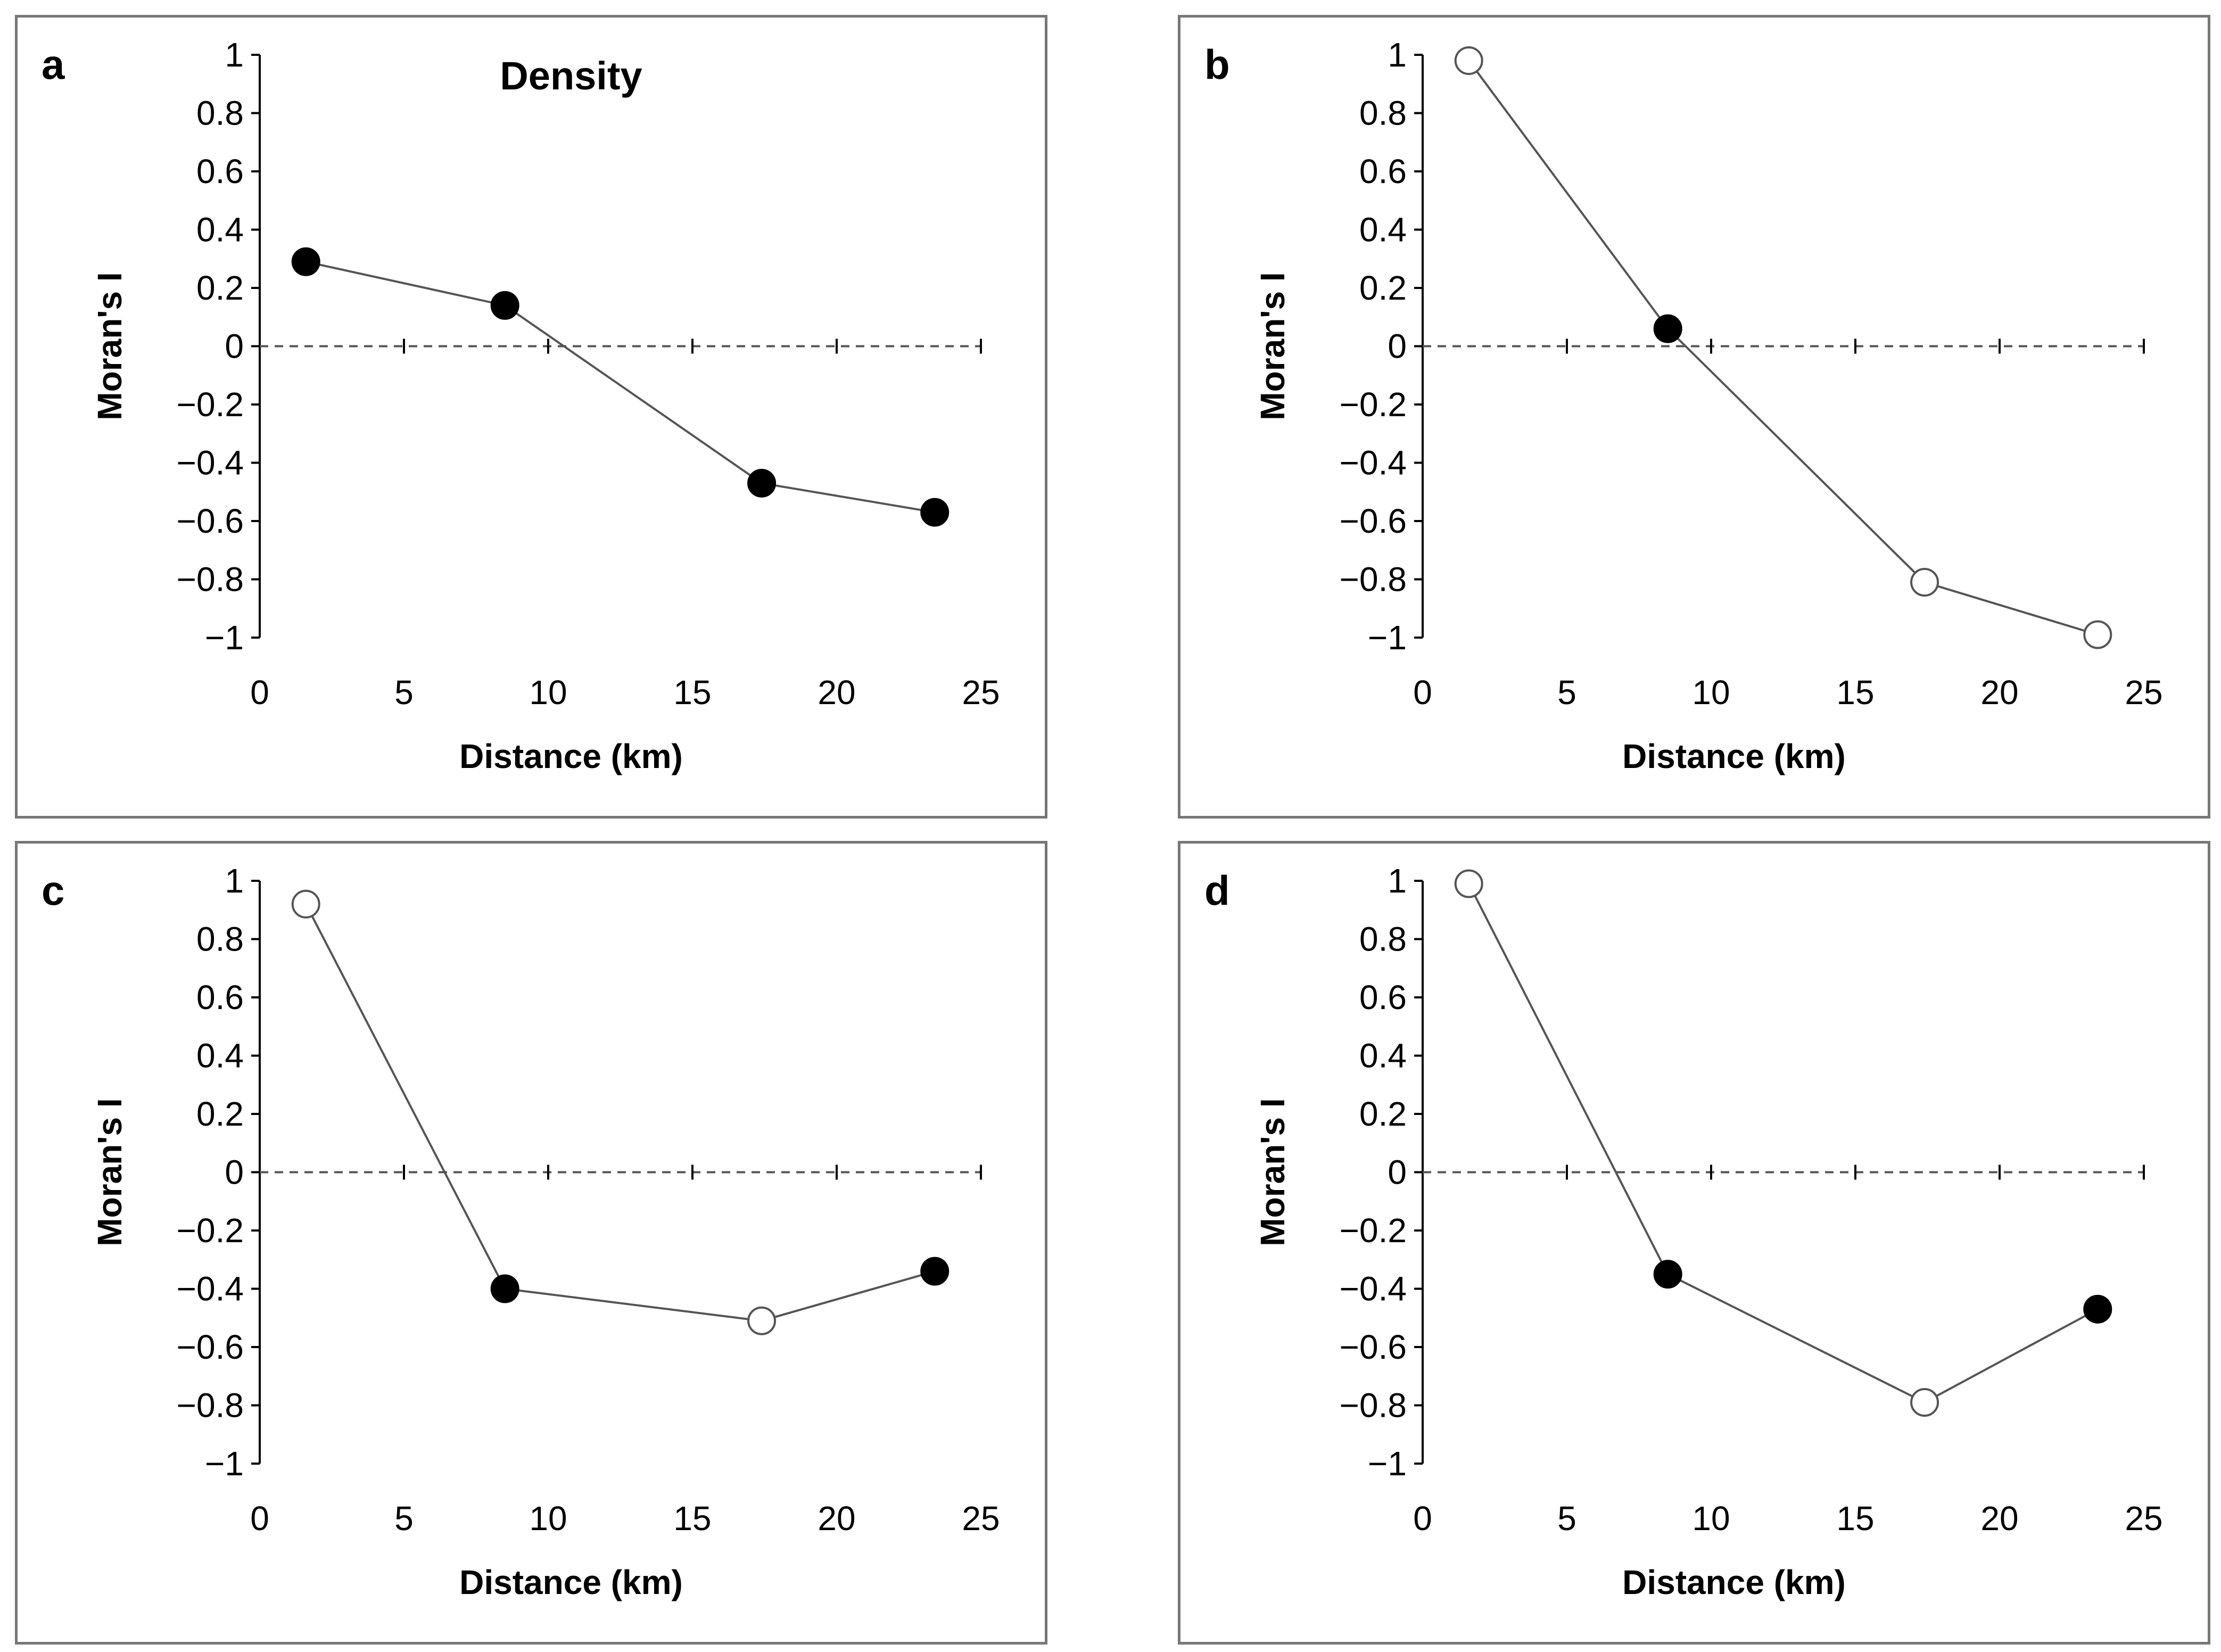  What do you see at coordinates (1217, 64) in the screenshot?
I see `panel-label: b` at bounding box center [1217, 64].